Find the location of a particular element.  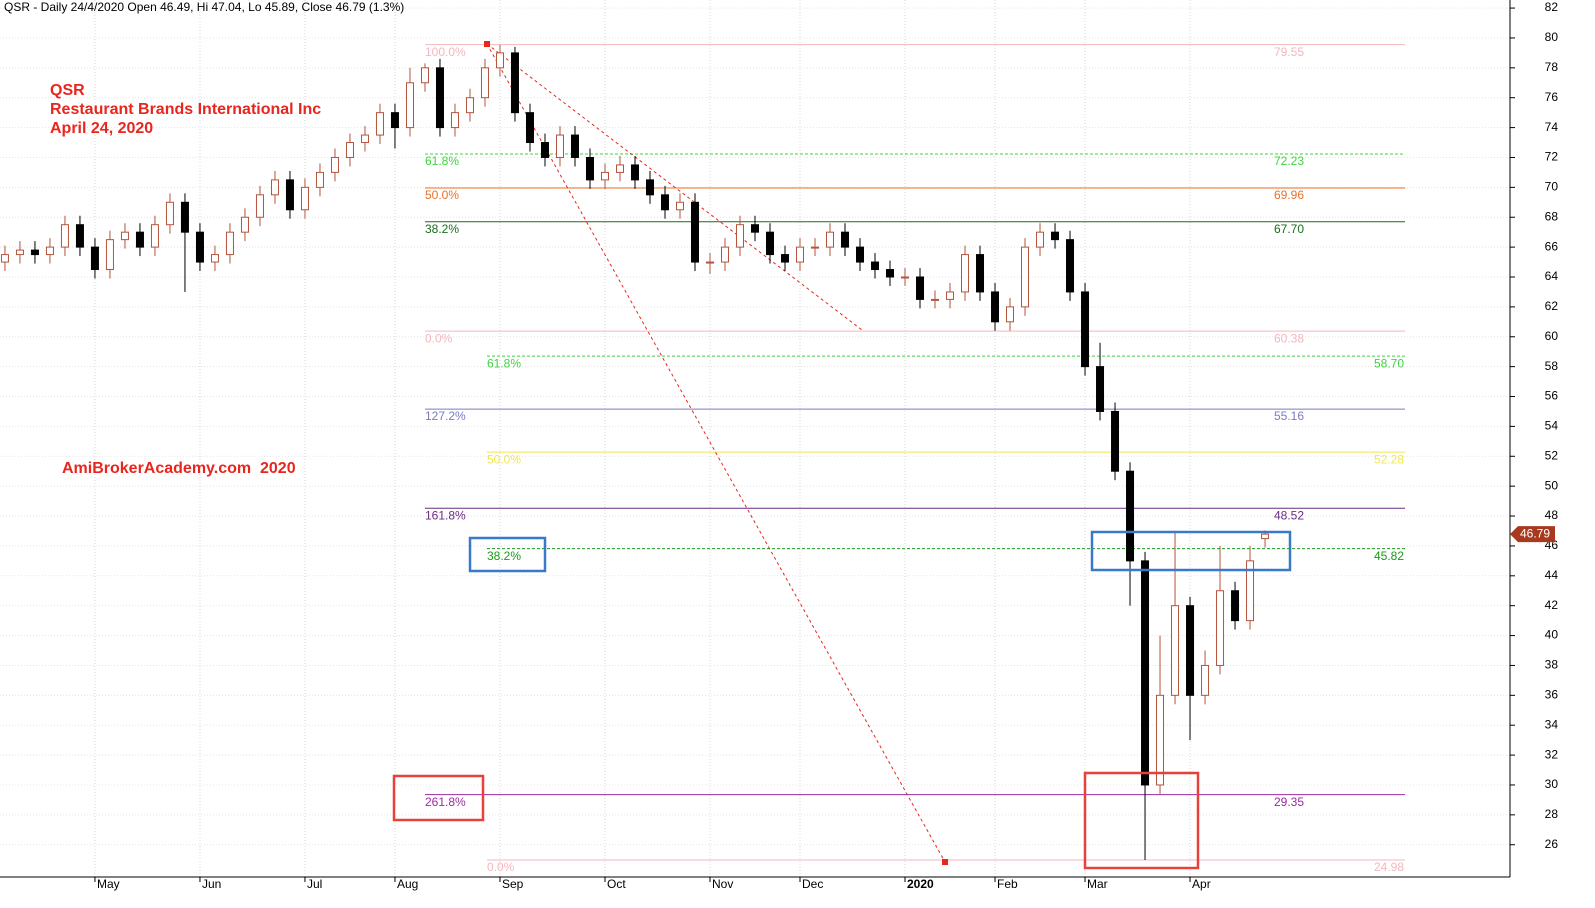

x-tick-label: Jul is located at coordinates (314, 884).